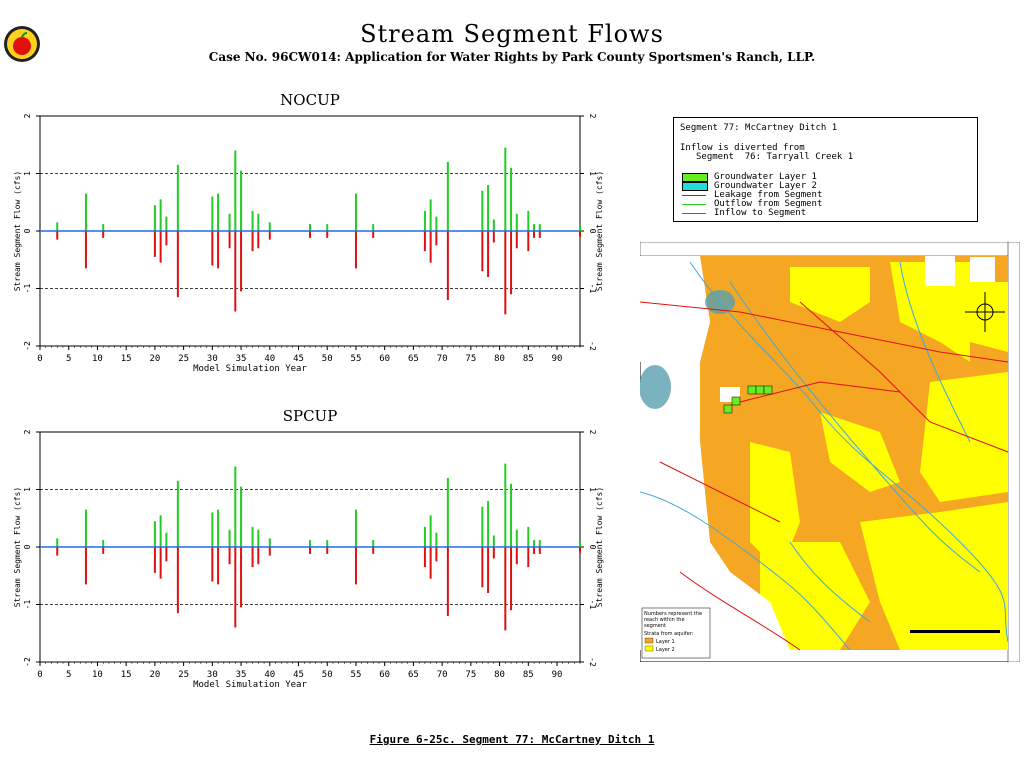 The width and height of the screenshot is (1024, 768). I want to click on x-tick-label: 85, so click(528, 675).